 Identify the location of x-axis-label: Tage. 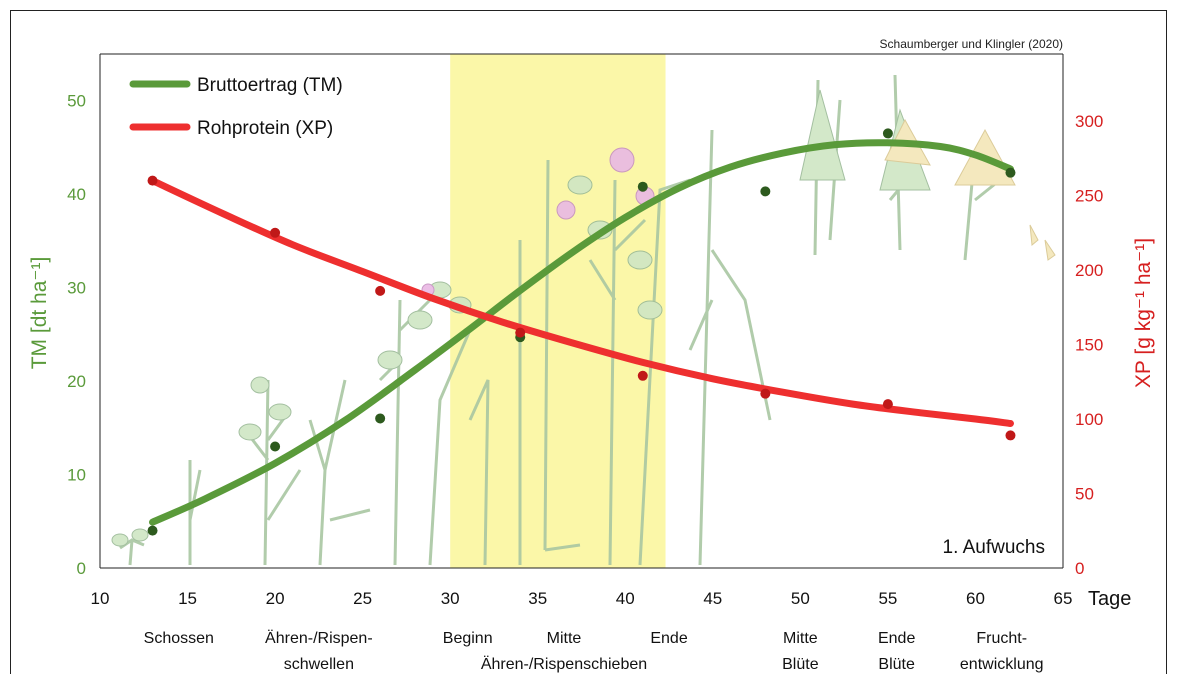
(1109, 599).